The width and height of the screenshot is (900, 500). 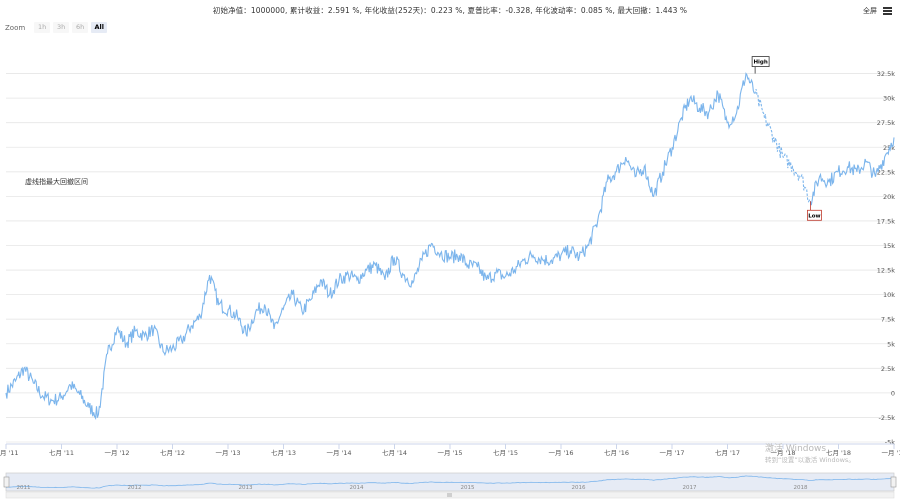 What do you see at coordinates (338, 453) in the screenshot?
I see `x-tick-label: 一月 '14` at bounding box center [338, 453].